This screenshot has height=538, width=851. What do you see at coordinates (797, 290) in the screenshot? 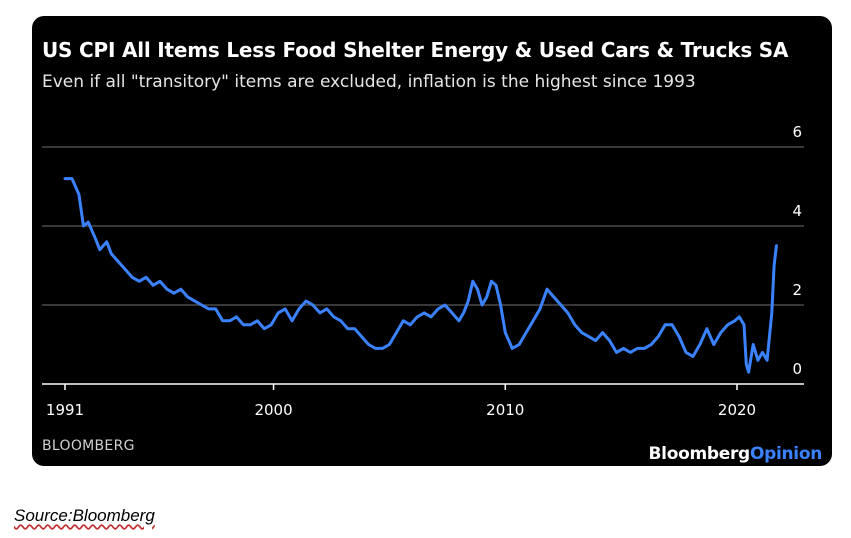
I see `y-tick-label: 2` at bounding box center [797, 290].